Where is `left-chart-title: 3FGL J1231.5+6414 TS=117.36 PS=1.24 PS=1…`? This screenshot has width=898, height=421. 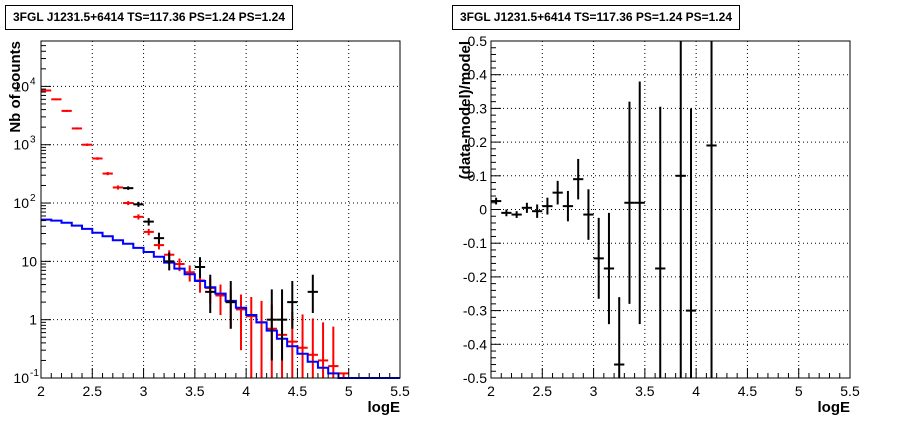
left-chart-title: 3FGL J1231.5+6414 TS=117.36 PS=1.24 PS=1… is located at coordinates (149, 17).